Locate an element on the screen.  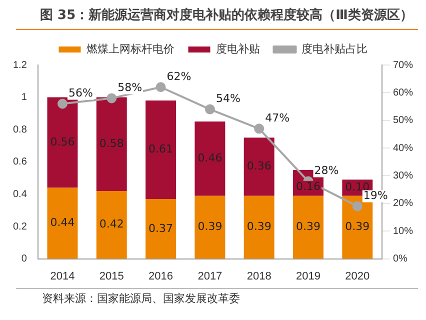
x-tick-label: 2018 is located at coordinates (259, 276).